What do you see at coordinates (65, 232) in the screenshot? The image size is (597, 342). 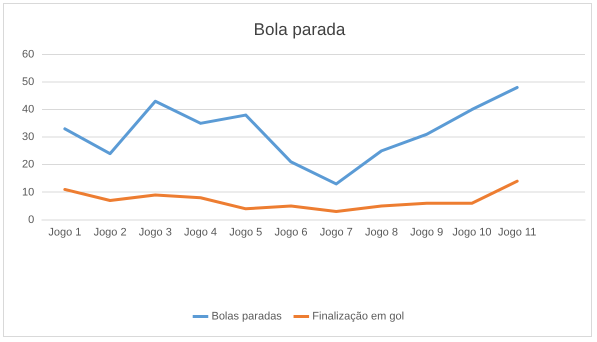 I see `x-tick-label: Jogo 1` at bounding box center [65, 232].